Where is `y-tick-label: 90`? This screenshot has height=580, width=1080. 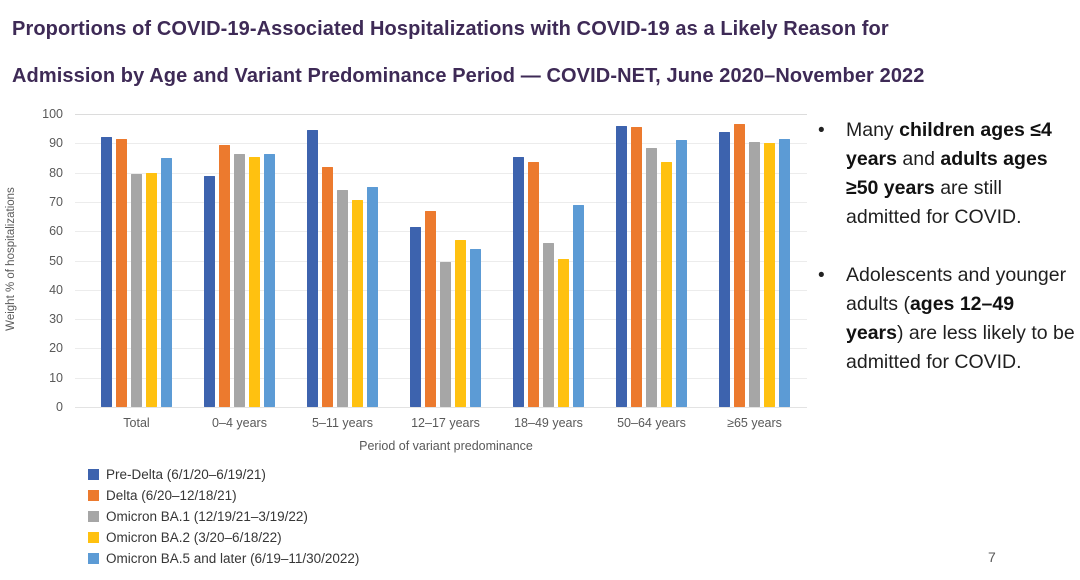
y-tick-label: 90 is located at coordinates (56, 143).